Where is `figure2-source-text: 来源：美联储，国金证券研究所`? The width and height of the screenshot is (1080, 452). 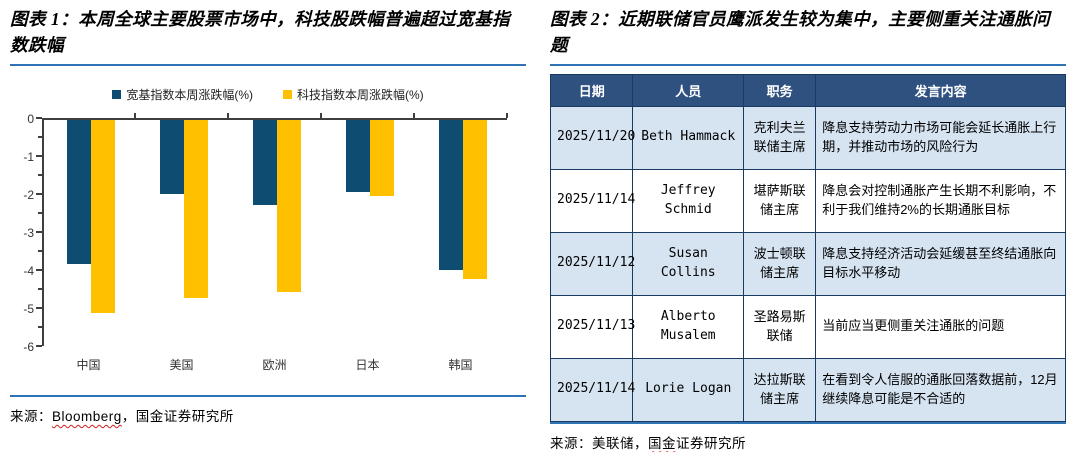
figure2-source-text: 来源：美联储，国金证券研究所 is located at coordinates (648, 443).